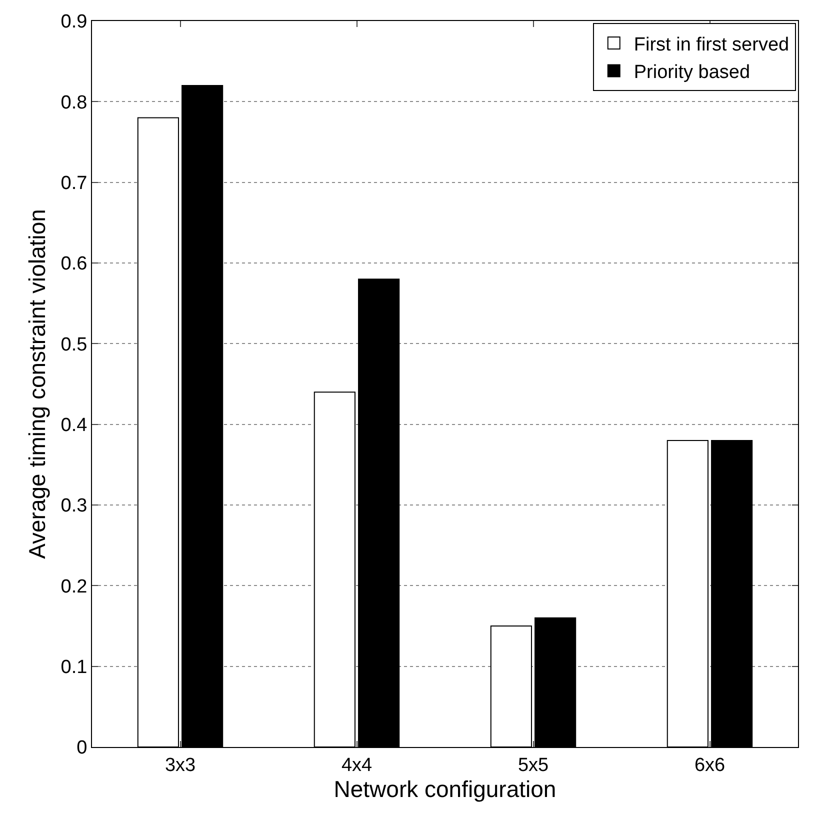  I want to click on x-axis-title: Network configuration, so click(445, 789).